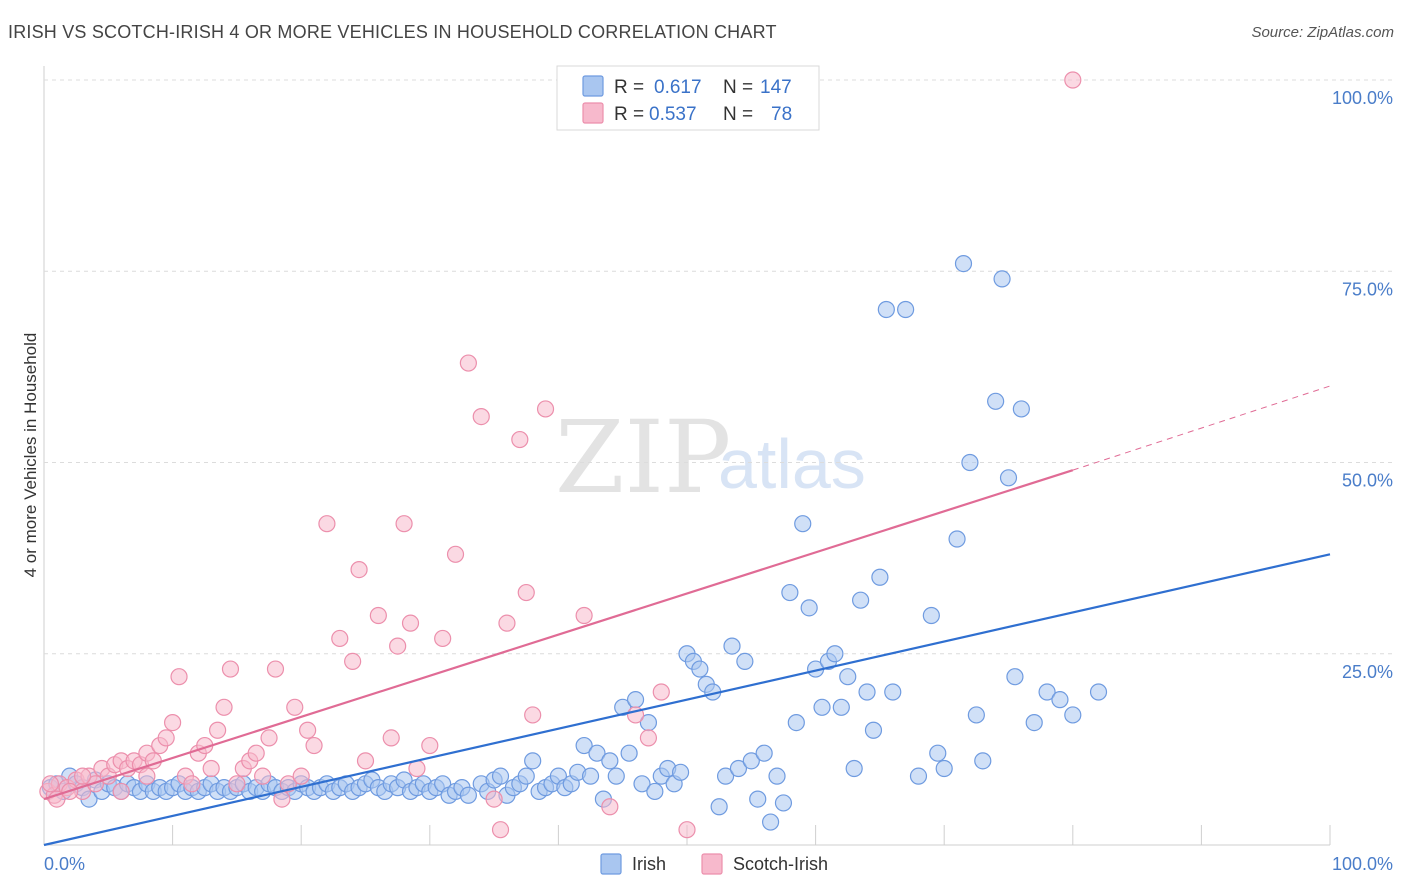  What do you see at coordinates (629, 114) in the screenshot?
I see `legend-r-label-scotch-irish: R =` at bounding box center [629, 114].